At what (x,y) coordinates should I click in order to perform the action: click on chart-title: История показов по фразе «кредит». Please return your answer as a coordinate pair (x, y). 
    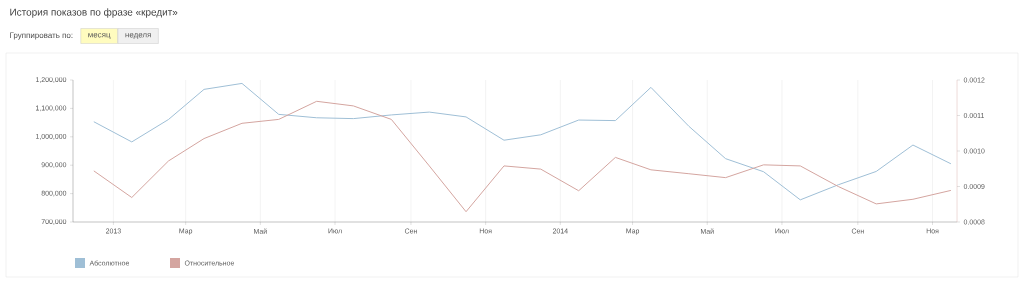
    Looking at the image, I should click on (94, 13).